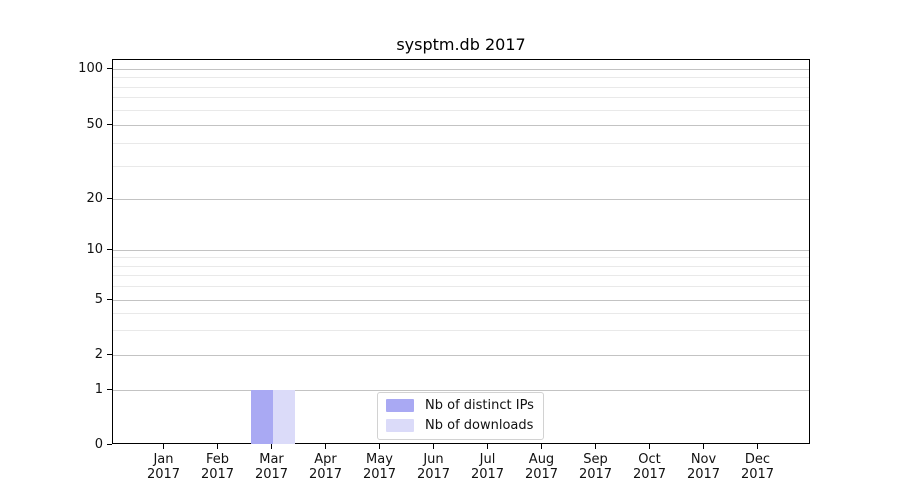 Image resolution: width=900 pixels, height=500 pixels. I want to click on x-tick-month: Nov, so click(703, 459).